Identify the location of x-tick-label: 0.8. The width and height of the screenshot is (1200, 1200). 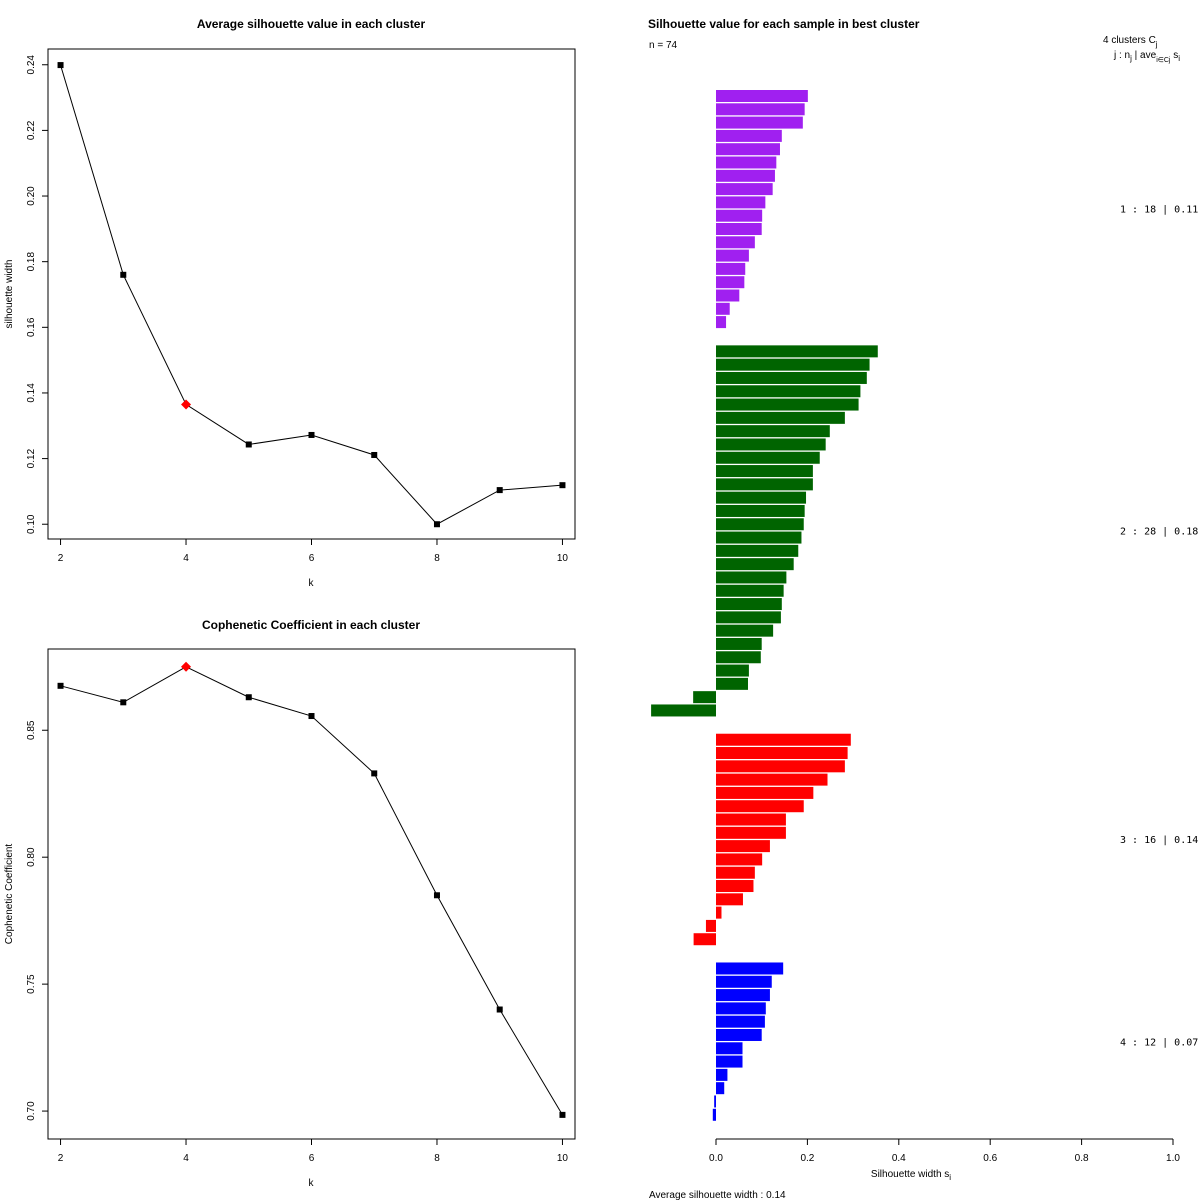
(1082, 1158).